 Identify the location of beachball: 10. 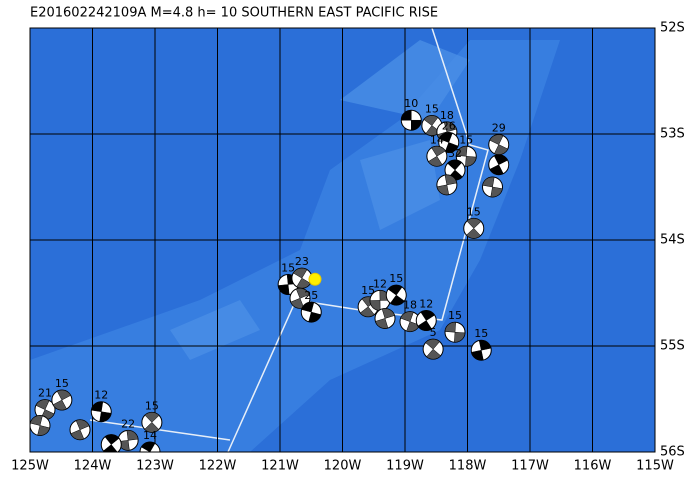
(411, 114).